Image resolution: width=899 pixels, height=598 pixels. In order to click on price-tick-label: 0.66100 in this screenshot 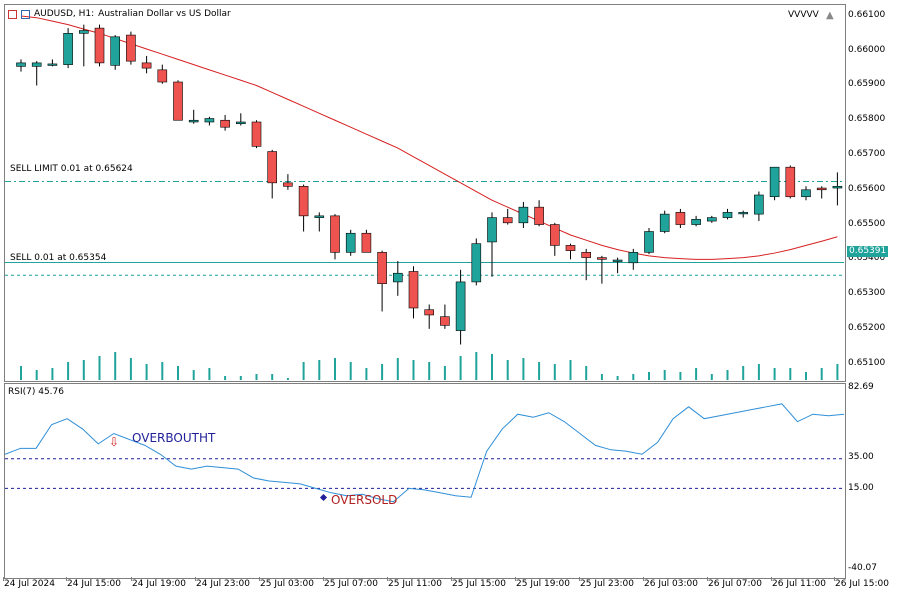, I will do `click(867, 14)`.